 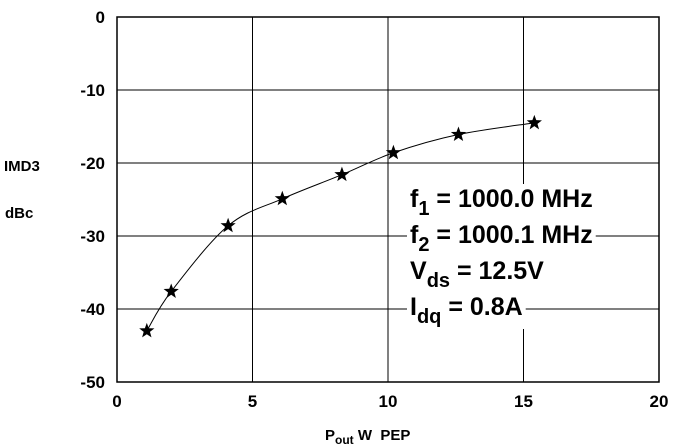 What do you see at coordinates (344, 439) in the screenshot?
I see `x-axis-label-sub: out` at bounding box center [344, 439].